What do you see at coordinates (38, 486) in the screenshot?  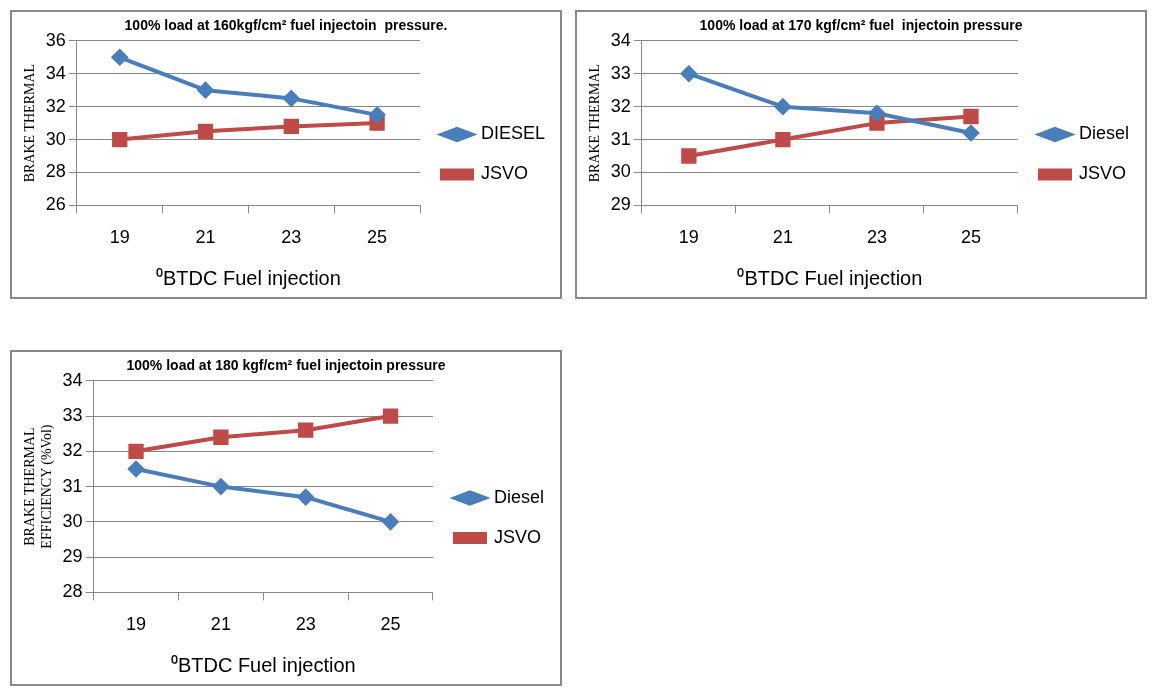 I see `y-axis-title: BRAKE THERMAL EFFICIENCY (%Vol)` at bounding box center [38, 486].